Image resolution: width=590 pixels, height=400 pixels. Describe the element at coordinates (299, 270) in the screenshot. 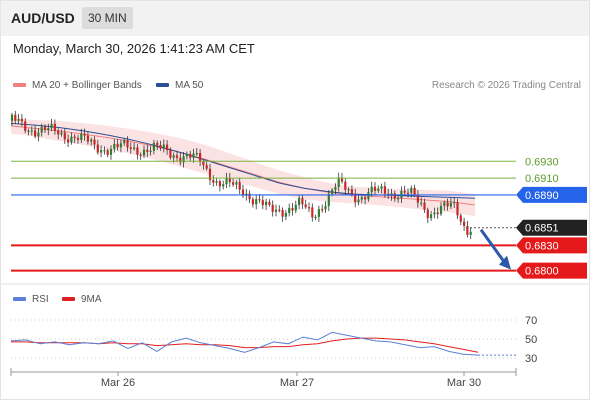

I see `price-level-0.6800: 0.6800` at that location.